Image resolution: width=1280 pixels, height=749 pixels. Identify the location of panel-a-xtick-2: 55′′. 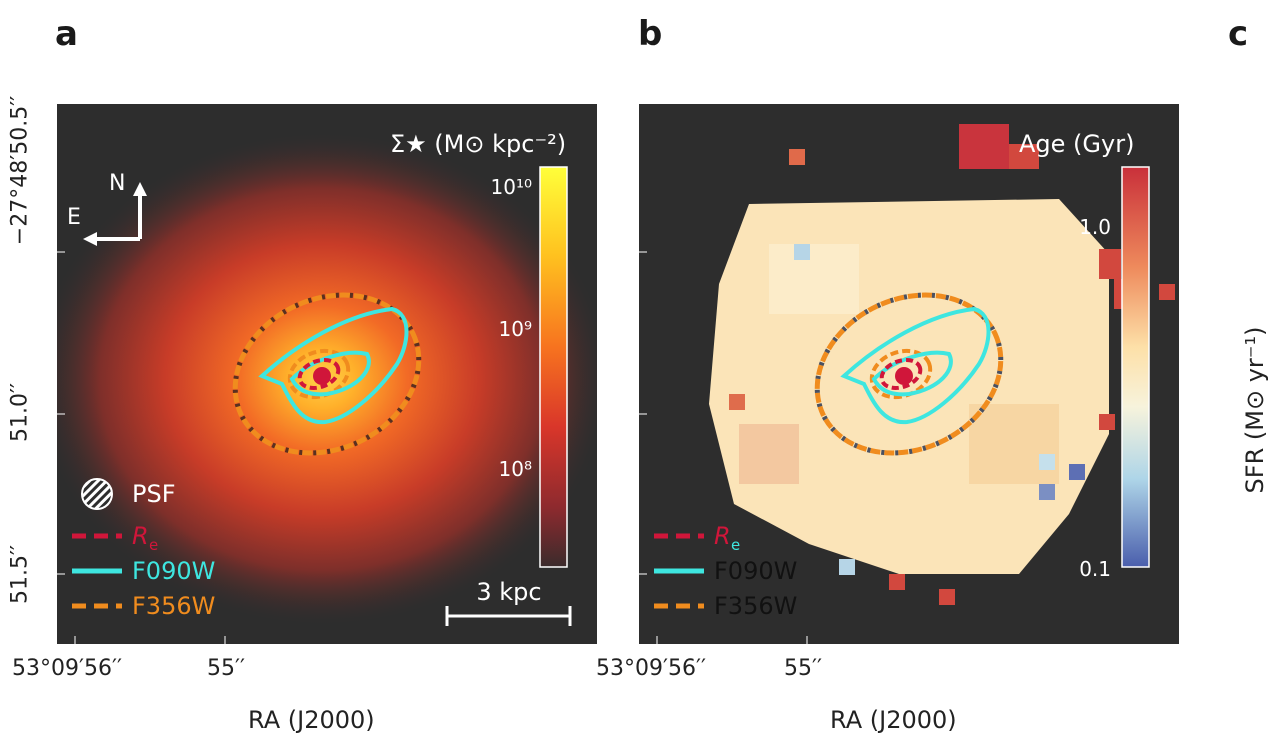
(226, 668).